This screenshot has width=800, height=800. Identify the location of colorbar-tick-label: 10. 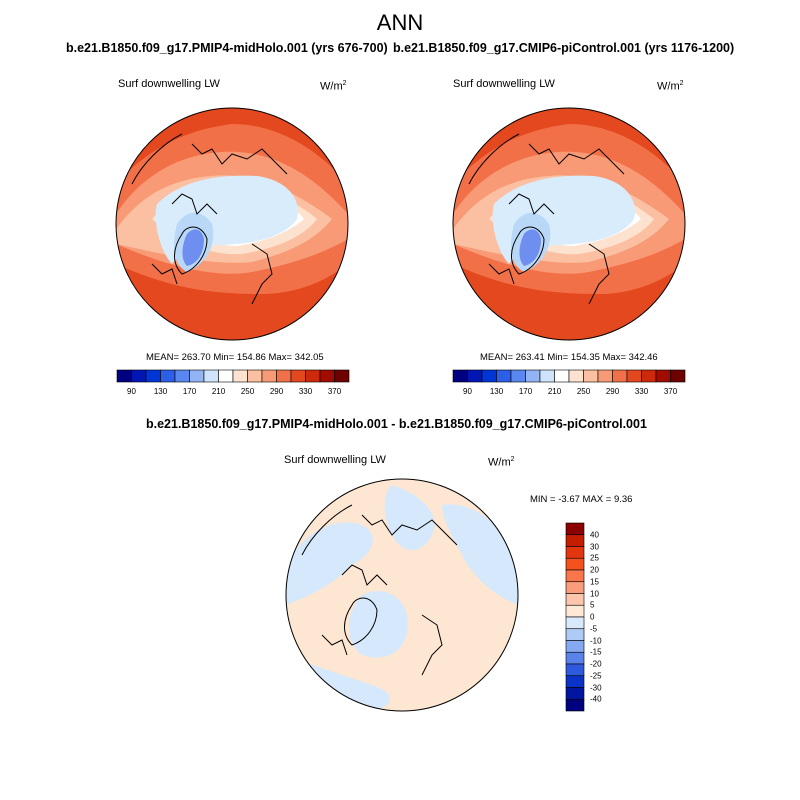
(594, 593).